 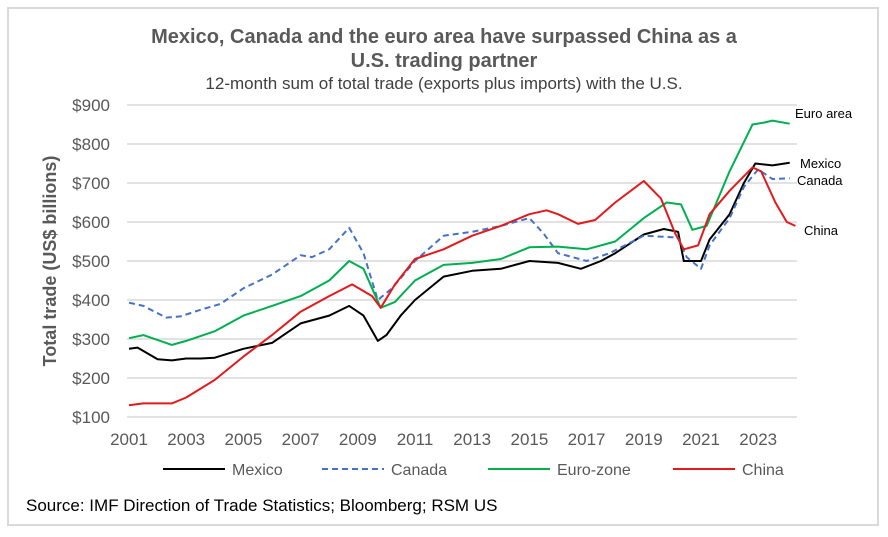 I want to click on legend-label: China, so click(x=763, y=470).